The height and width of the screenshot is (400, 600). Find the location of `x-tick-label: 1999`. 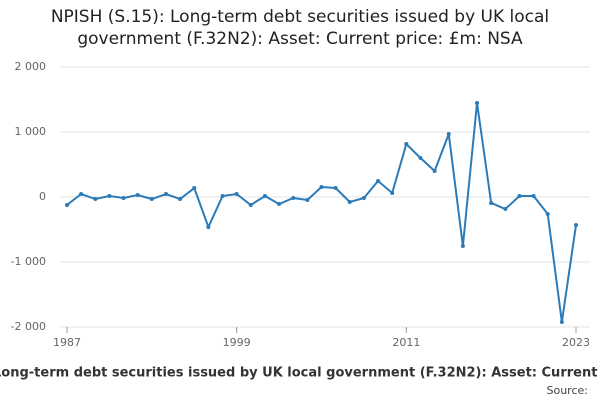

x-tick-label: 1999 is located at coordinates (237, 342).